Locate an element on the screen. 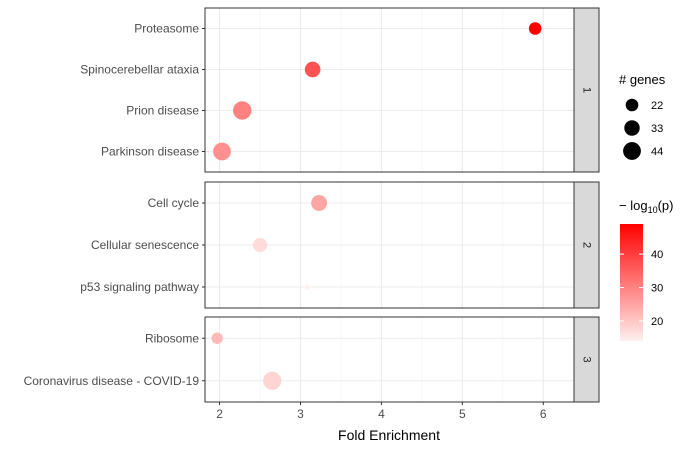 The height and width of the screenshot is (450, 700). x-tick-label: 4 is located at coordinates (381, 414).